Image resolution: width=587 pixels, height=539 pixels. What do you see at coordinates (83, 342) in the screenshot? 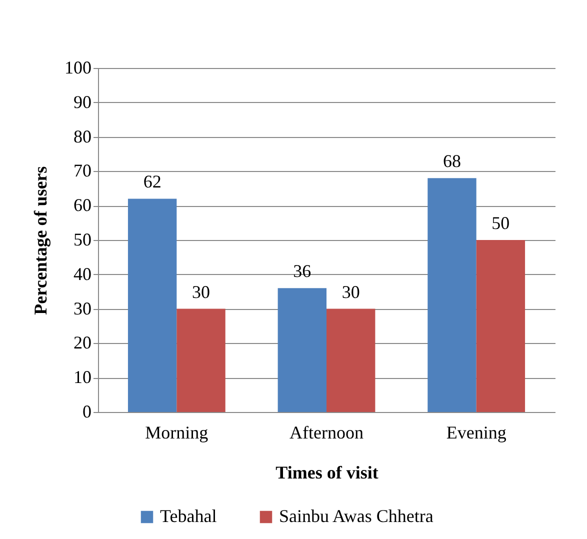
I see `y-tick-label: 20` at bounding box center [83, 342].